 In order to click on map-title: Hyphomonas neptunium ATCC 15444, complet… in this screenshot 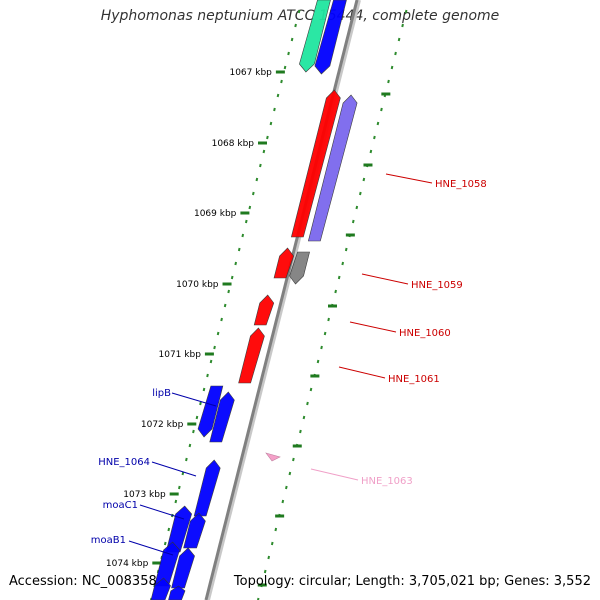, I will do `click(300, 16)`.